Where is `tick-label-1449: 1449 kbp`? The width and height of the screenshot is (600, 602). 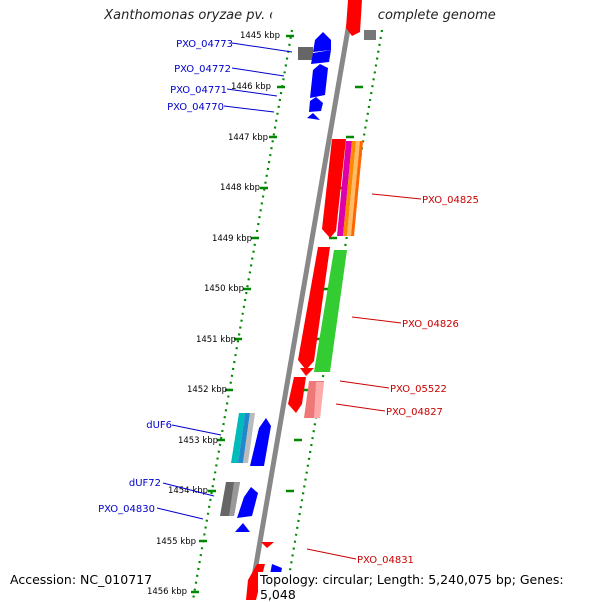
tick-label-1449: 1449 kbp is located at coordinates (232, 239).